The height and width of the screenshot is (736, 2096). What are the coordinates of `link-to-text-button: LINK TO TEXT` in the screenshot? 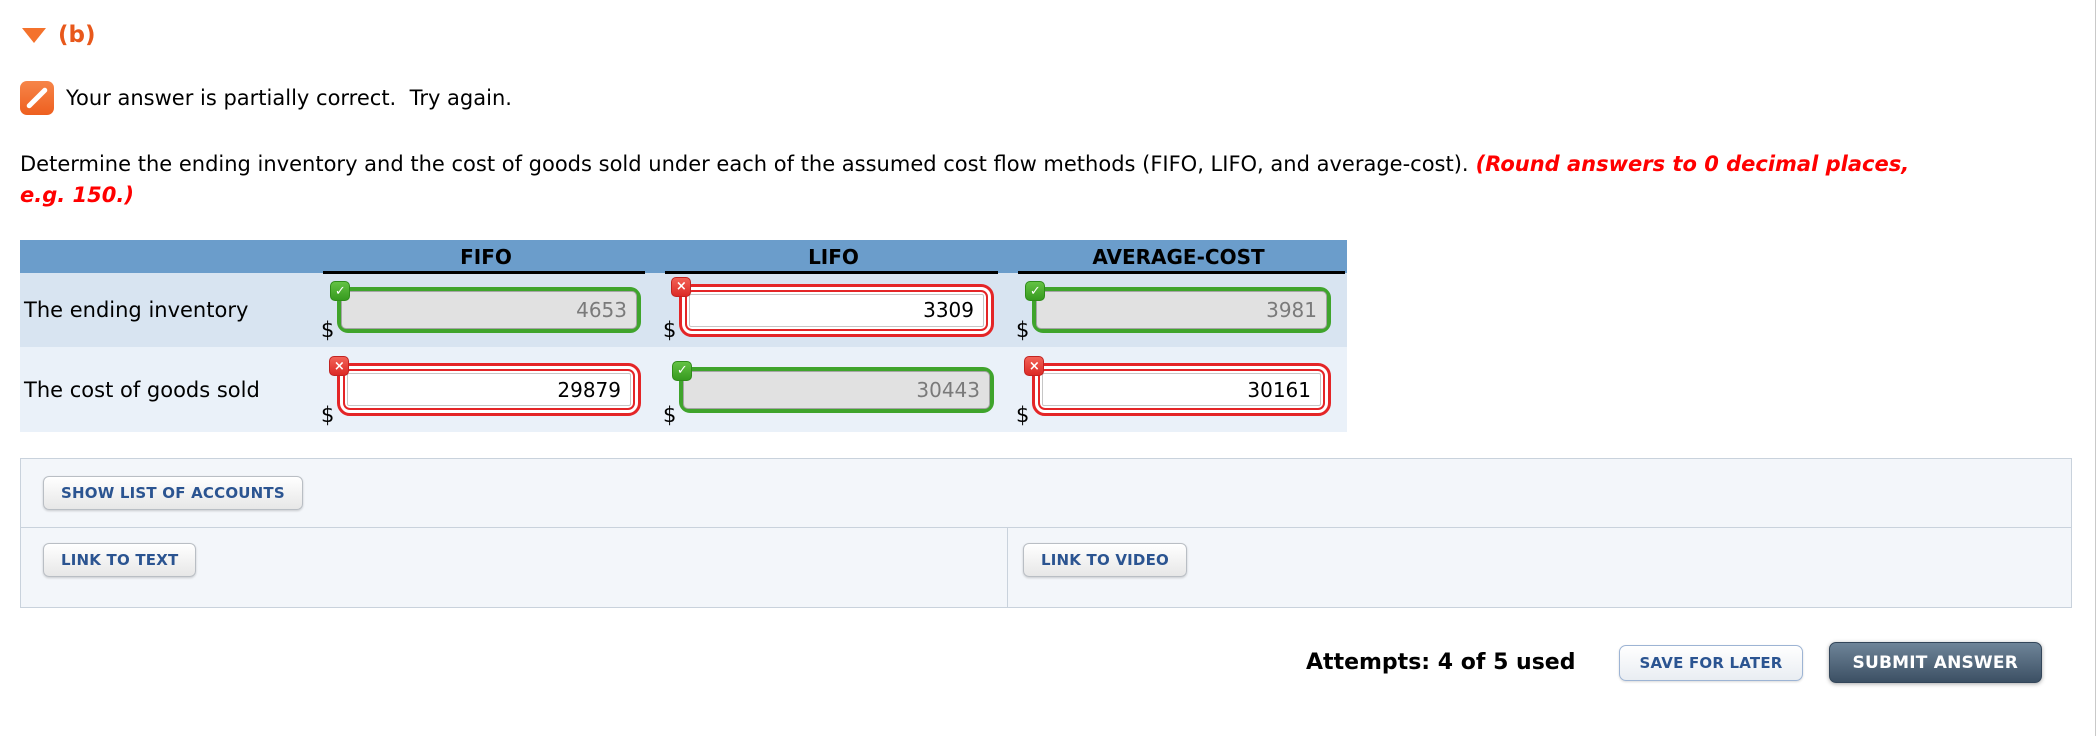 It's located at (120, 560).